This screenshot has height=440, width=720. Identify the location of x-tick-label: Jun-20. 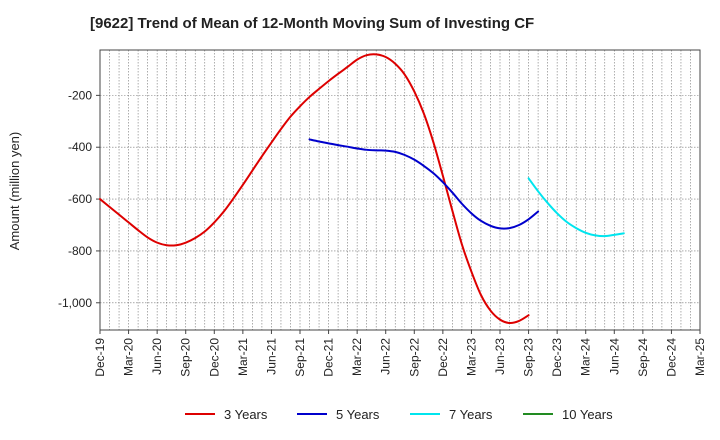
(157, 356).